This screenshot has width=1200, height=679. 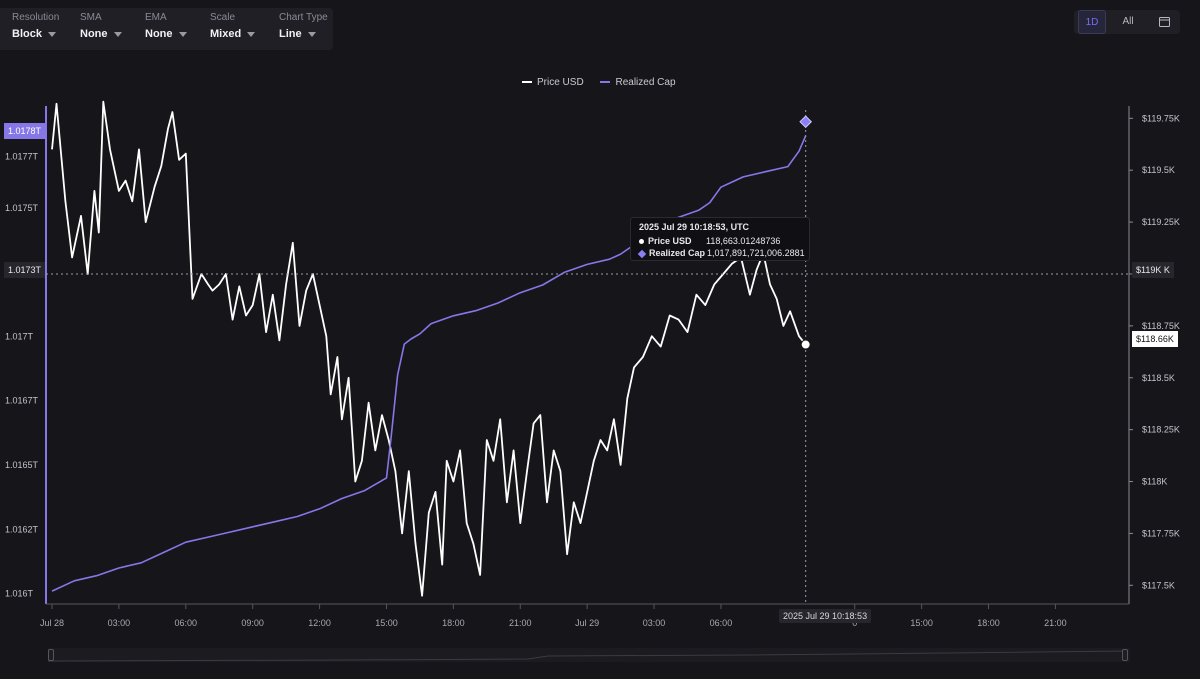 I want to click on tooltip-cap-value: 1,017,891,721,006.2881, so click(x=756, y=253).